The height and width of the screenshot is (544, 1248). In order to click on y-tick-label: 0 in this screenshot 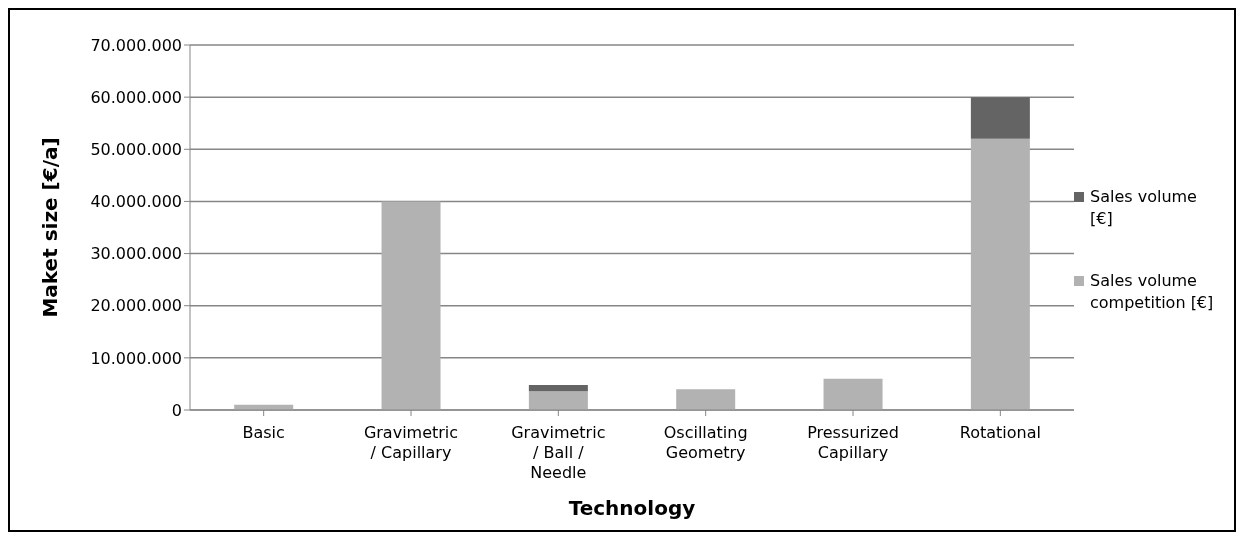, I will do `click(176, 410)`.